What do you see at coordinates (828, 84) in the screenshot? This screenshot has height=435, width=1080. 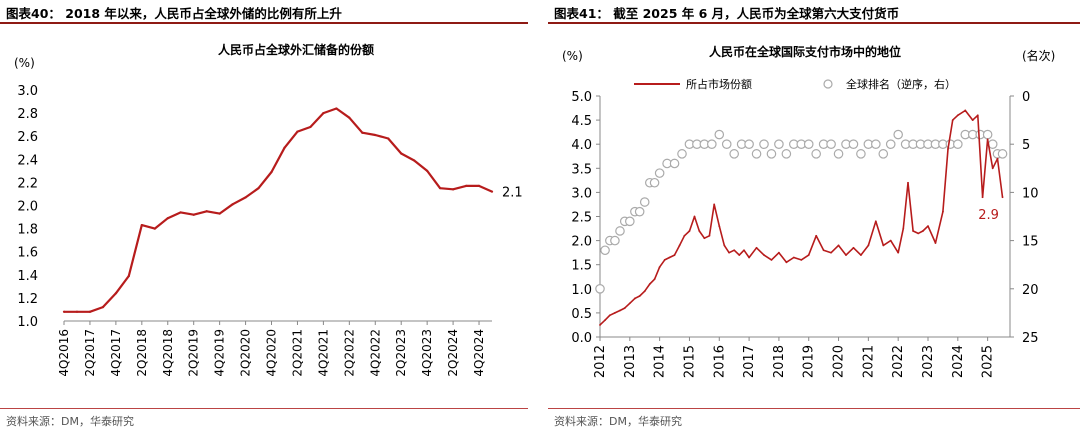 I see `legend-marker-swatch` at bounding box center [828, 84].